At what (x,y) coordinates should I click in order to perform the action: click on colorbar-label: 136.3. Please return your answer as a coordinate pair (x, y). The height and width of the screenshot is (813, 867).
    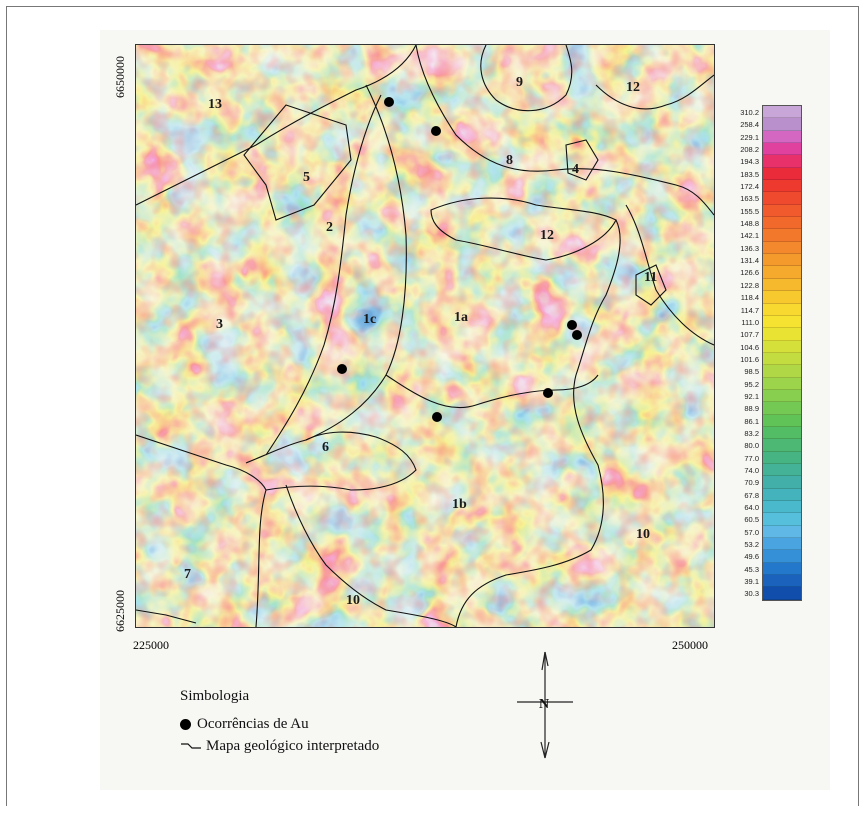
    Looking at the image, I should click on (749, 248).